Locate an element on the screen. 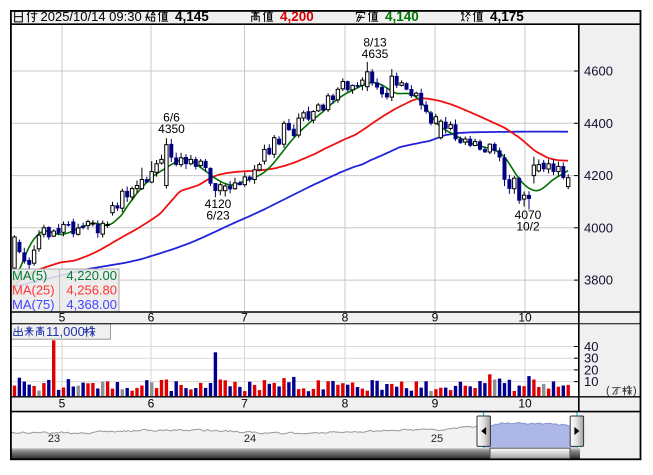 This screenshot has width=653, height=475. svg-text: 4,368.00 is located at coordinates (91, 304).